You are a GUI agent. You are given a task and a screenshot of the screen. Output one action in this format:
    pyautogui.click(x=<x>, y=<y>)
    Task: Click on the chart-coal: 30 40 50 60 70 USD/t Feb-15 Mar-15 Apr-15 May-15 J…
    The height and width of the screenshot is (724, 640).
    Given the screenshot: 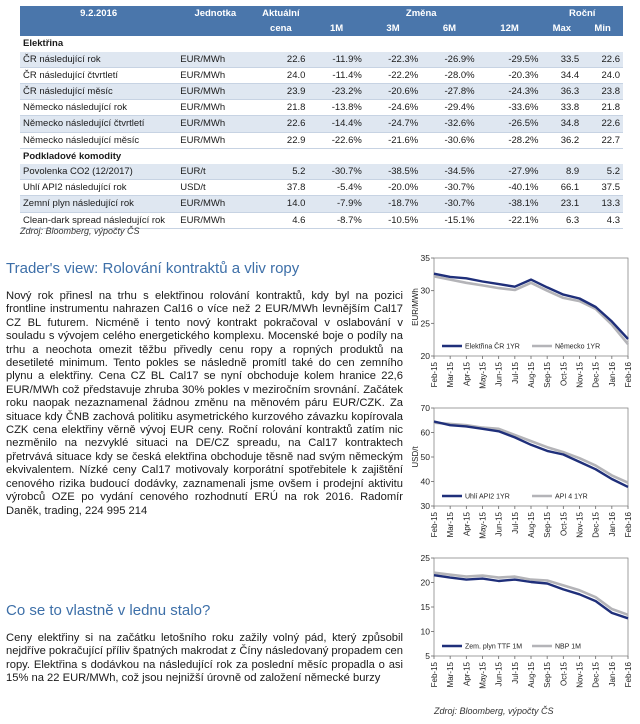 What is the action you would take?
    pyautogui.click(x=521, y=476)
    